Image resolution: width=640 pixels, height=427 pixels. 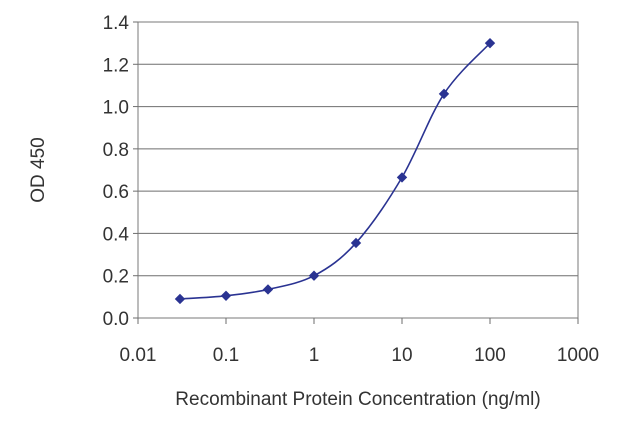 I want to click on x-tick-label-2: 1, so click(x=314, y=355).